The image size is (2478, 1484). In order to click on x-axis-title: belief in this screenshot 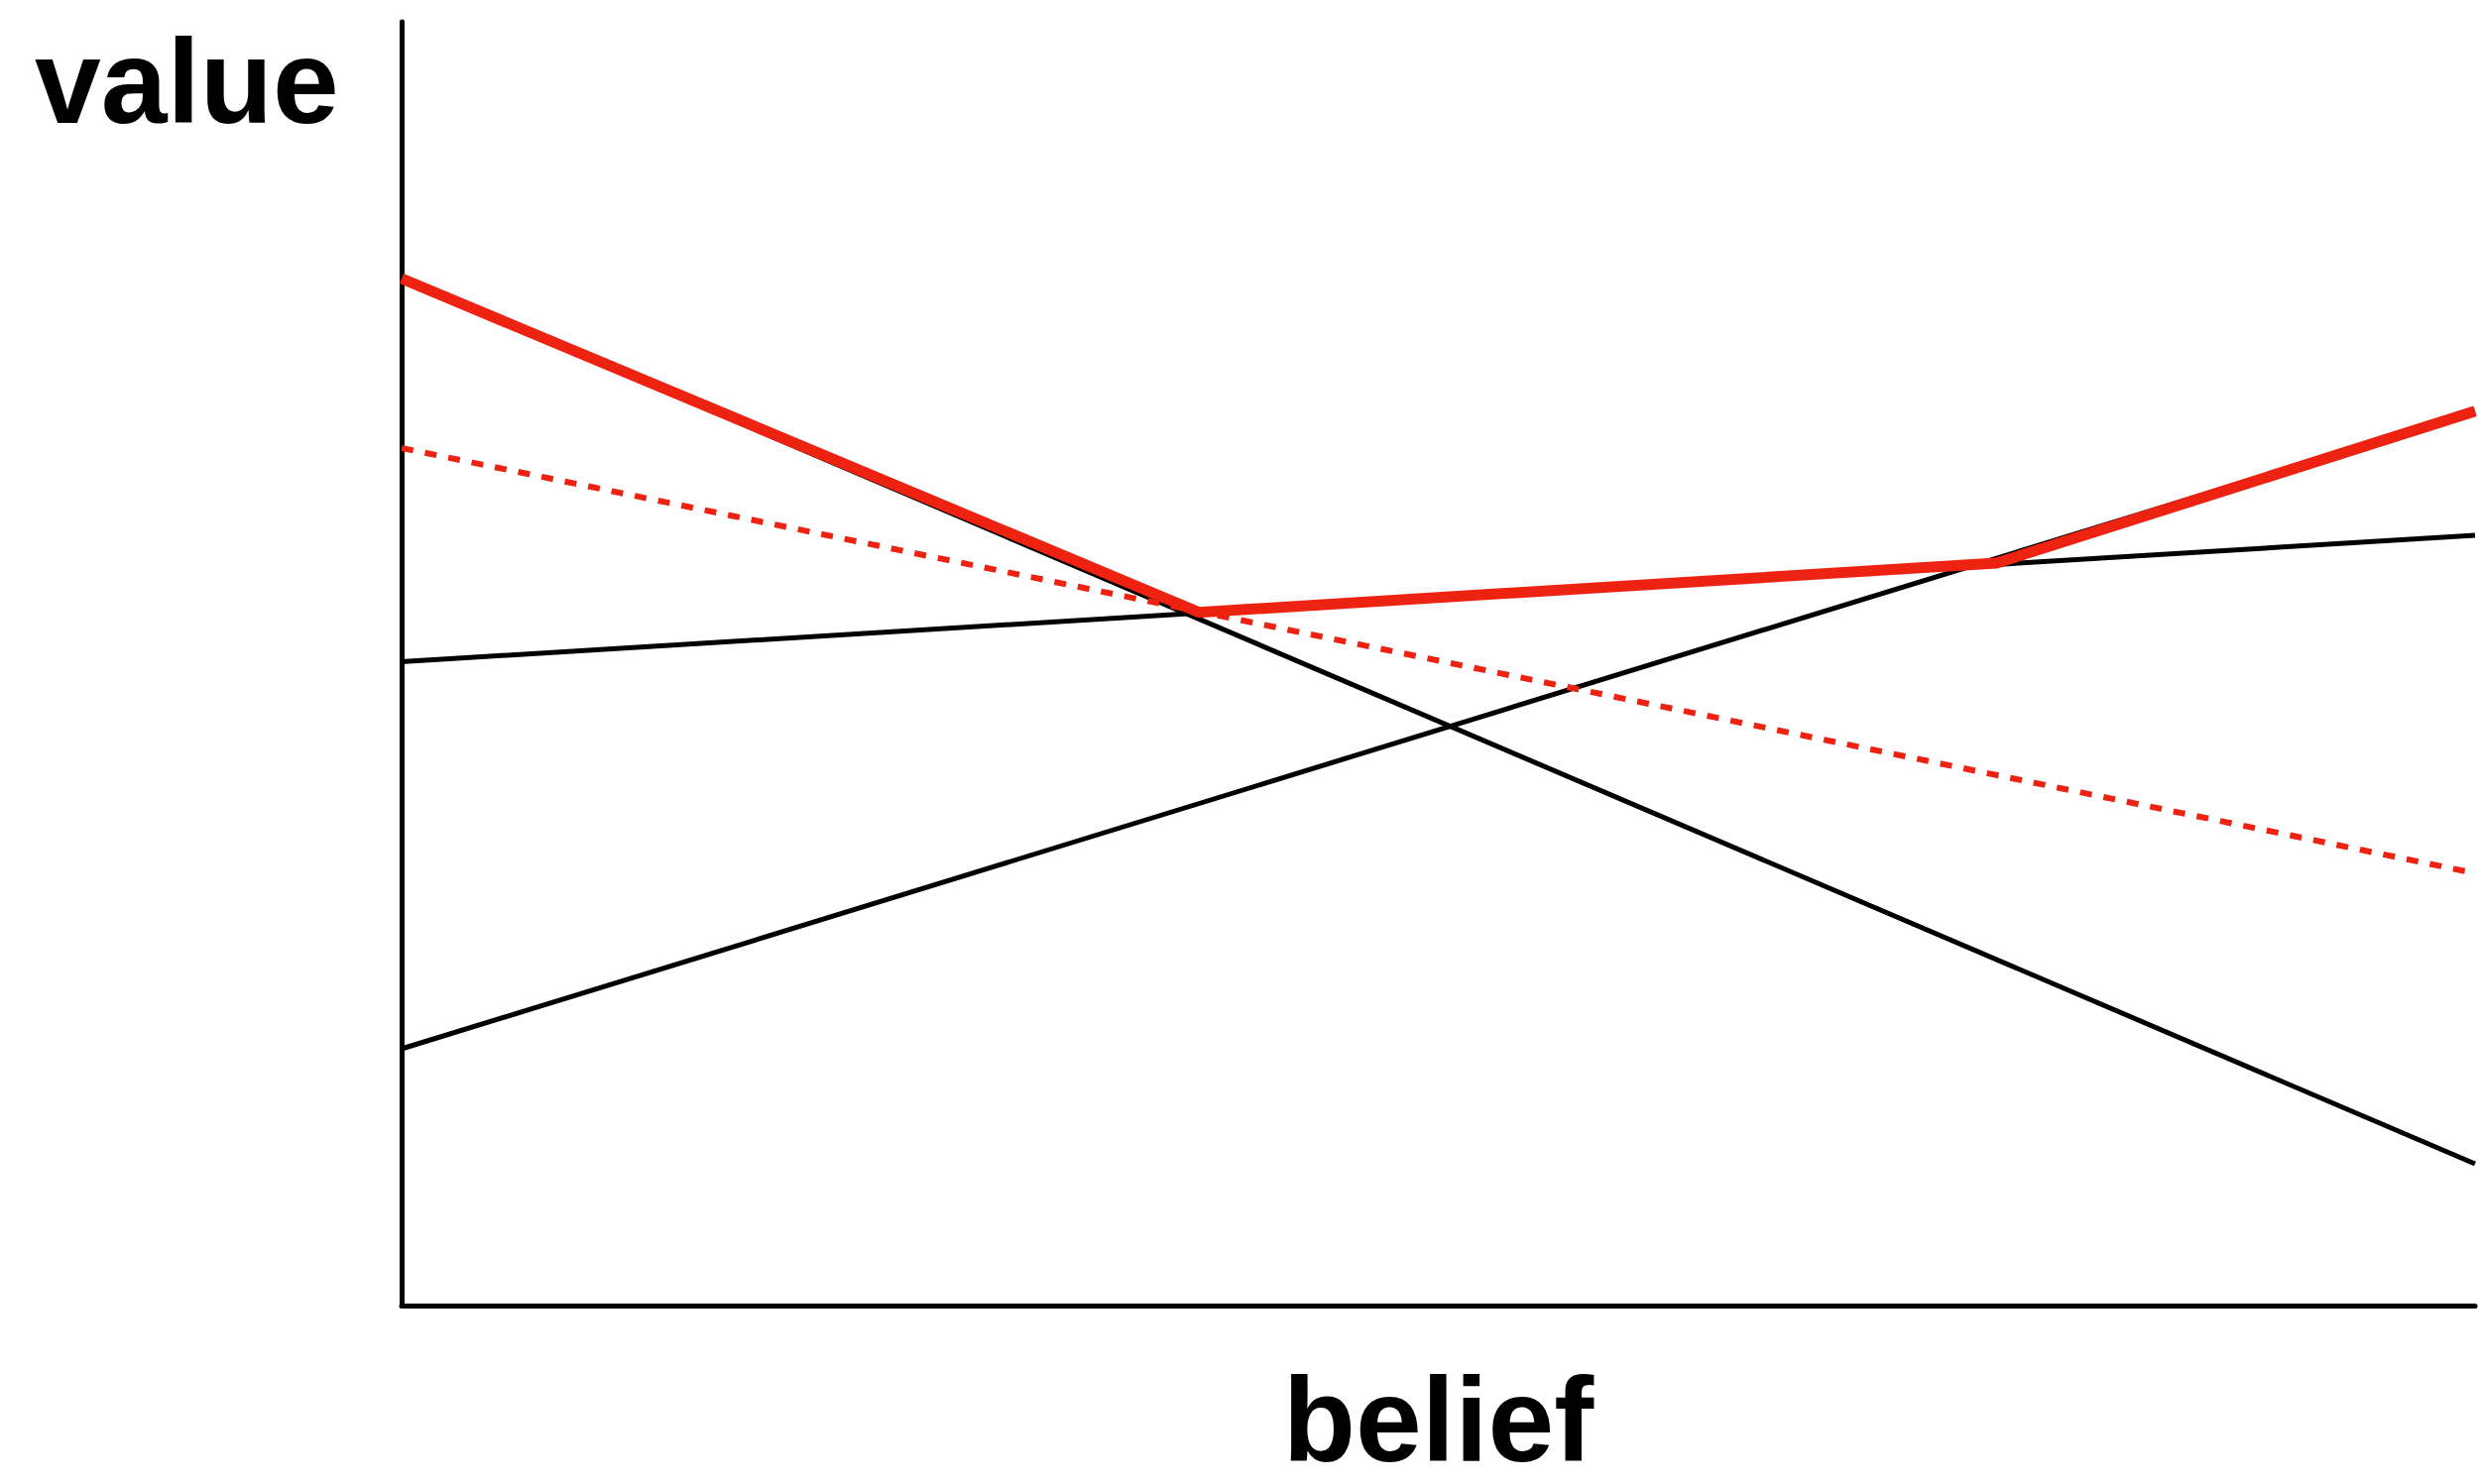, I will do `click(1438, 1418)`.